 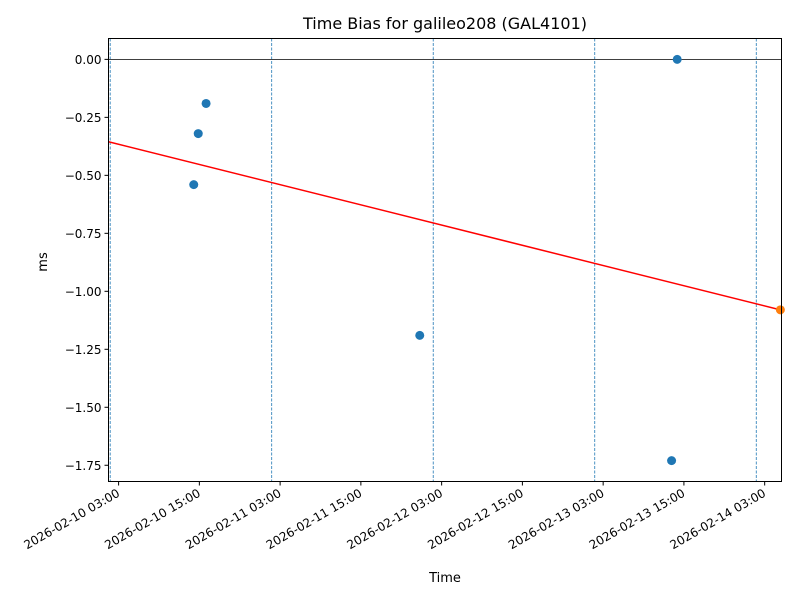 What do you see at coordinates (444, 23) in the screenshot?
I see `chart-title: Time Bias for galileo208 (GAL4101)` at bounding box center [444, 23].